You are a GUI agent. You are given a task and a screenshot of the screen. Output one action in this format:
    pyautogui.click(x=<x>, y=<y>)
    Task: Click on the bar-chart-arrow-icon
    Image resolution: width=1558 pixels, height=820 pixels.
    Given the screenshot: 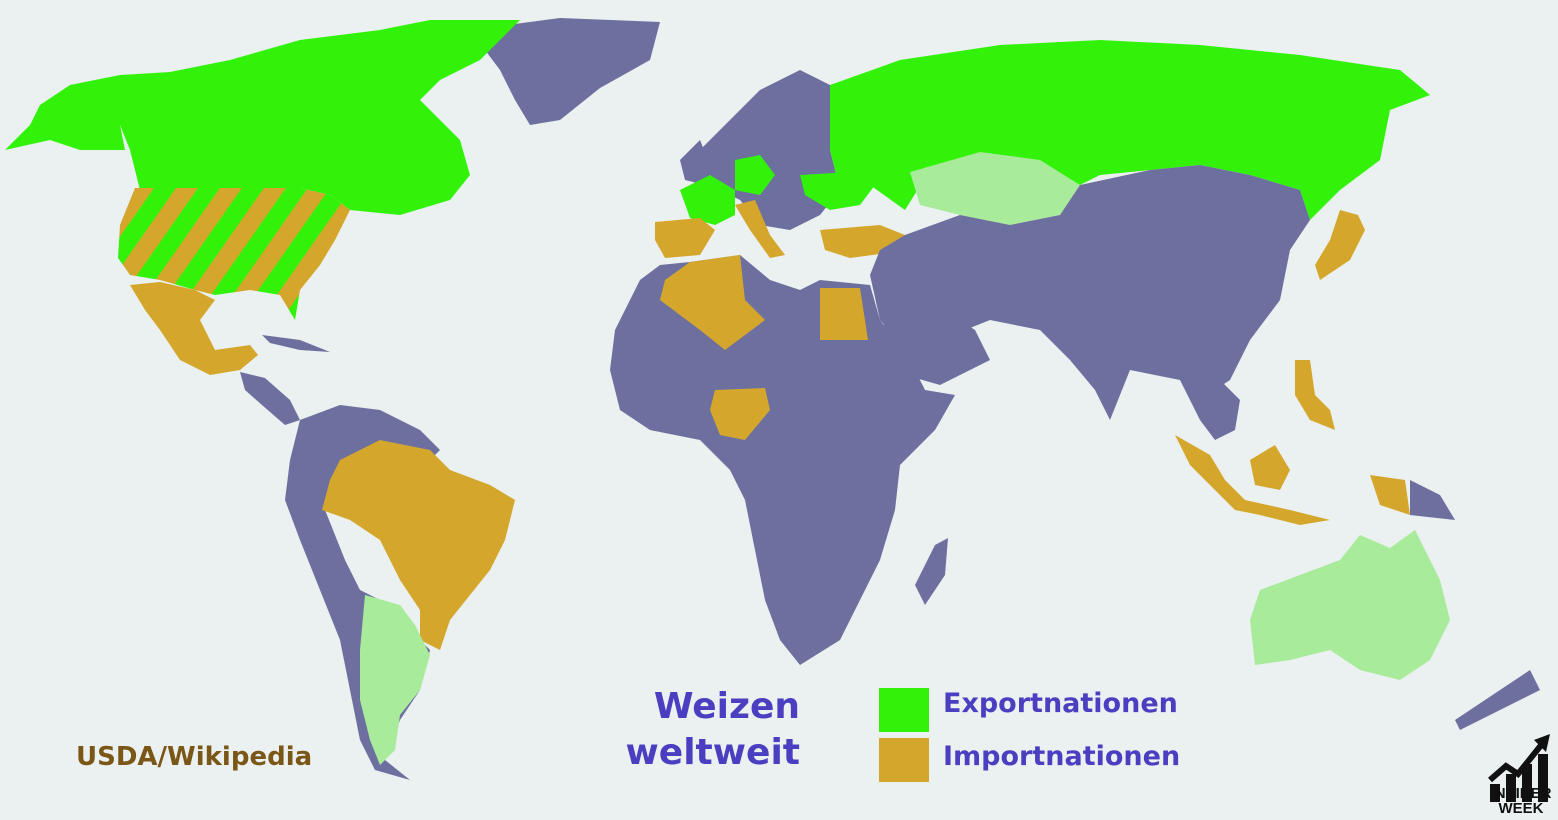 What is the action you would take?
    pyautogui.click(x=1519, y=768)
    